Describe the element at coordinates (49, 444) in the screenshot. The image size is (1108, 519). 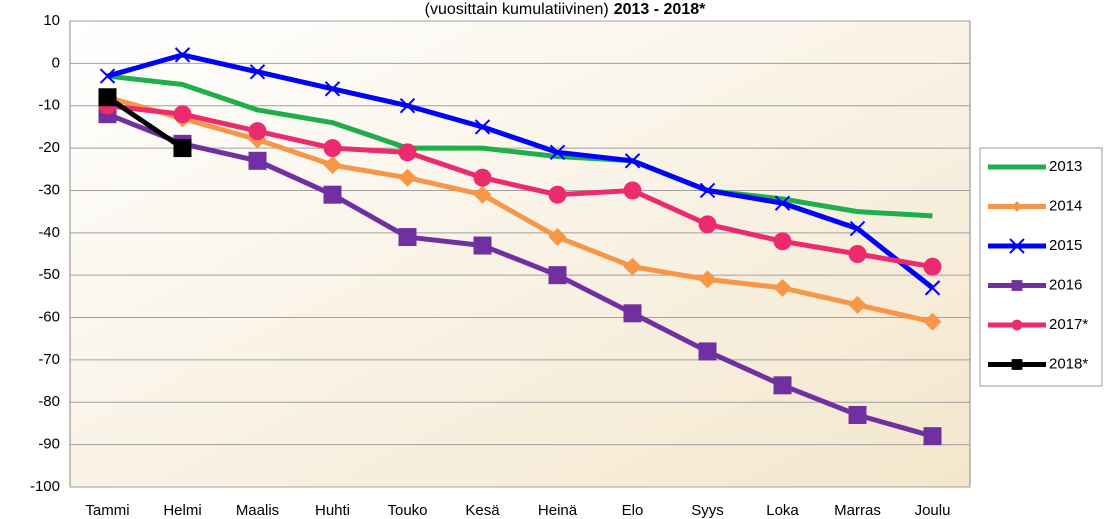
I see `y-tick-label: -90` at that location.